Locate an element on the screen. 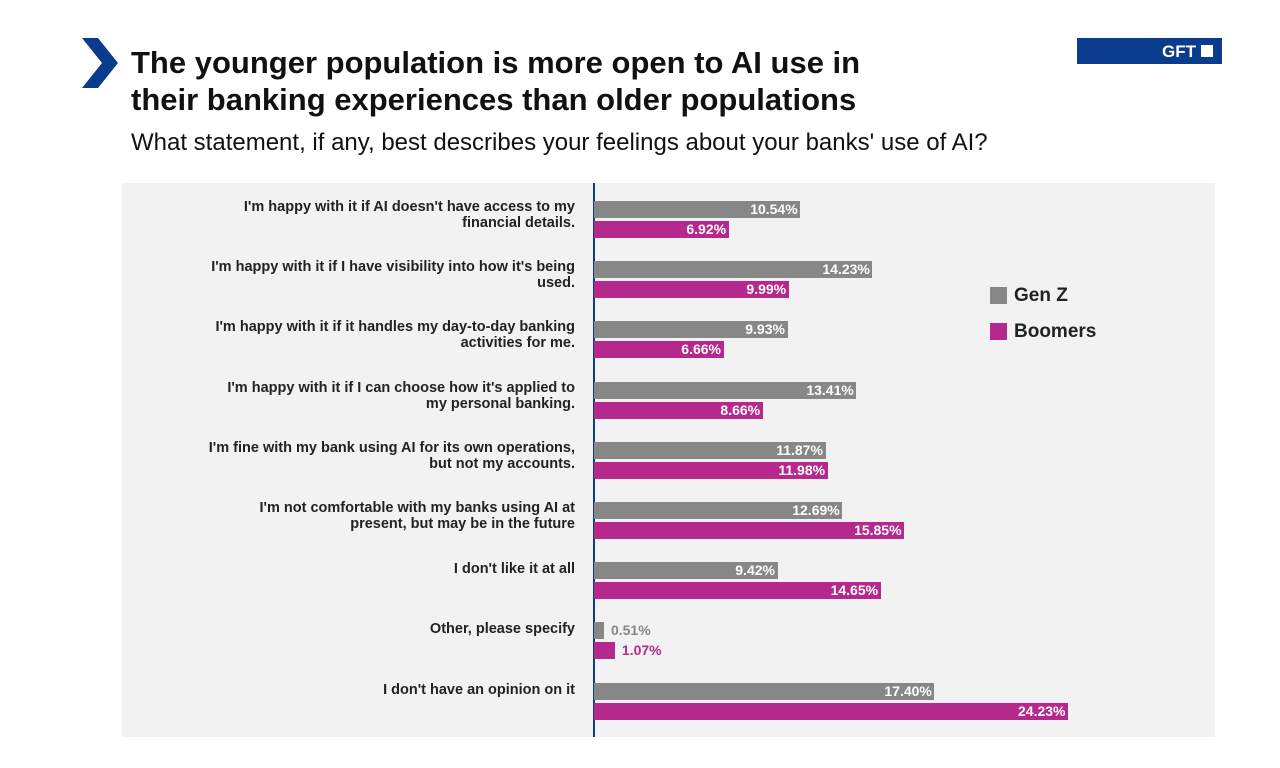 The image size is (1280, 768). category-label: I don't like it at all is located at coordinates (514, 569).